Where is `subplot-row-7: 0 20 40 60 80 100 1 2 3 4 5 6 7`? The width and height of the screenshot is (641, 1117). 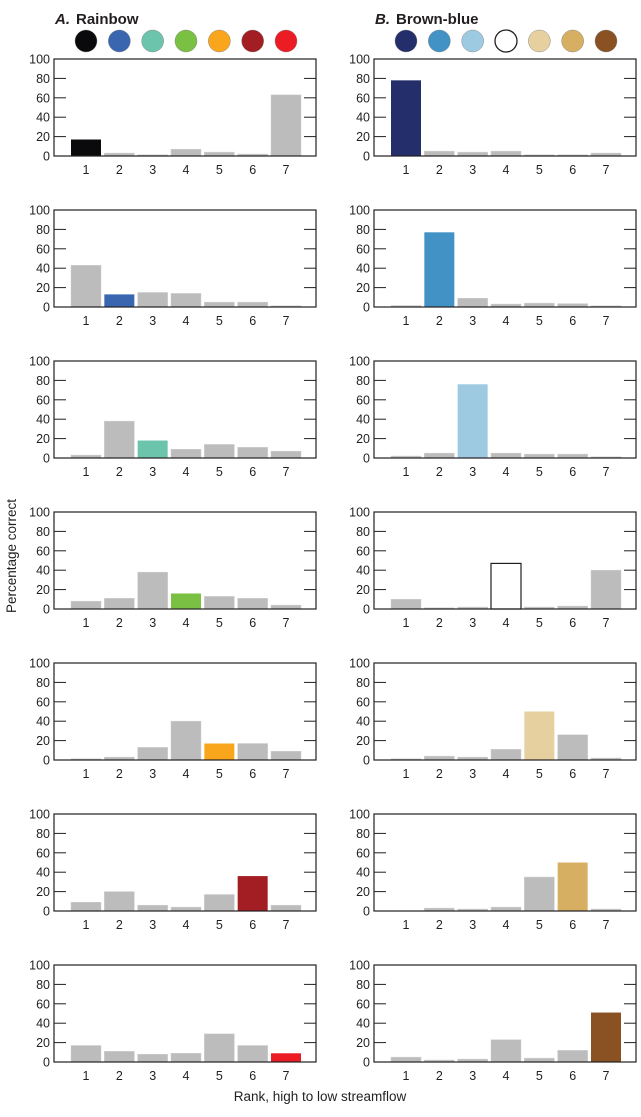 subplot-row-7: 0 20 40 60 80 100 1 2 3 4 5 6 7 is located at coordinates (173, 1021).